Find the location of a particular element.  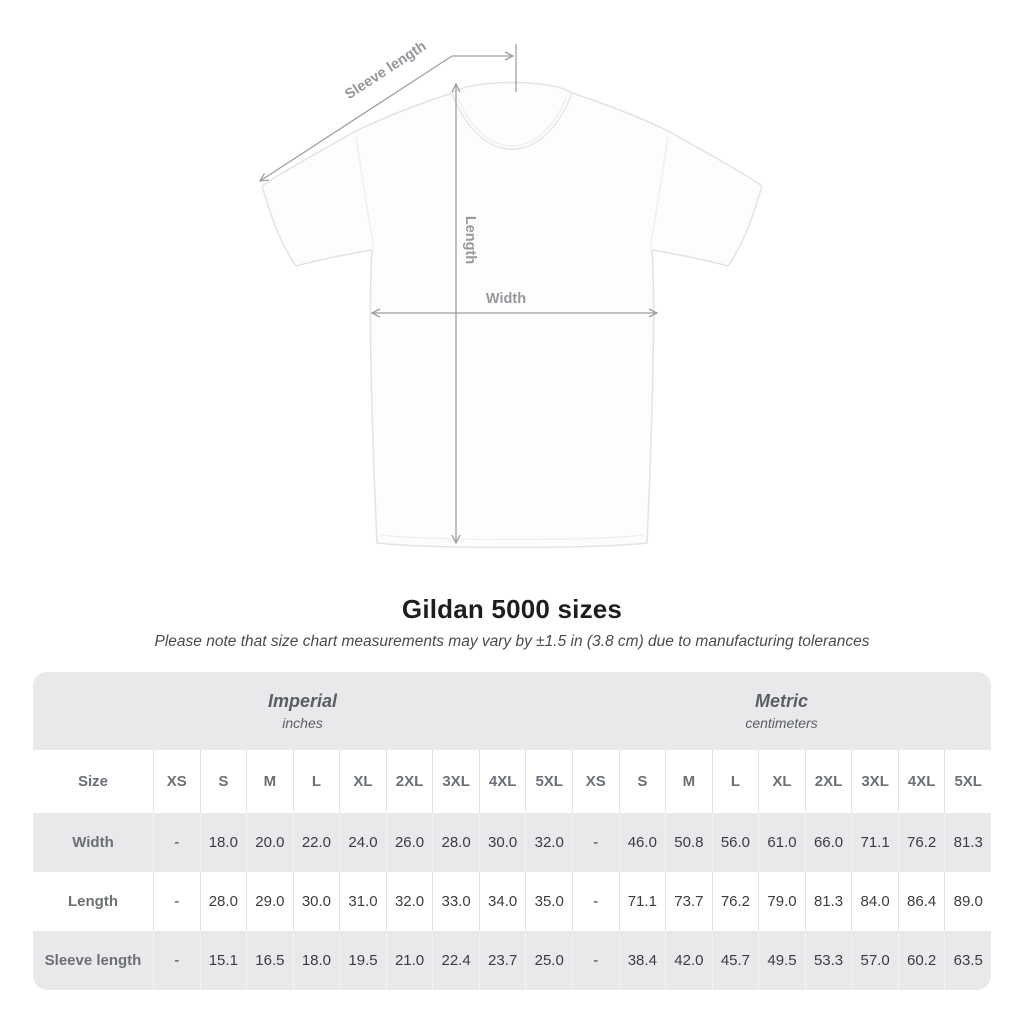

value-cell: 66.0 is located at coordinates (828, 842).